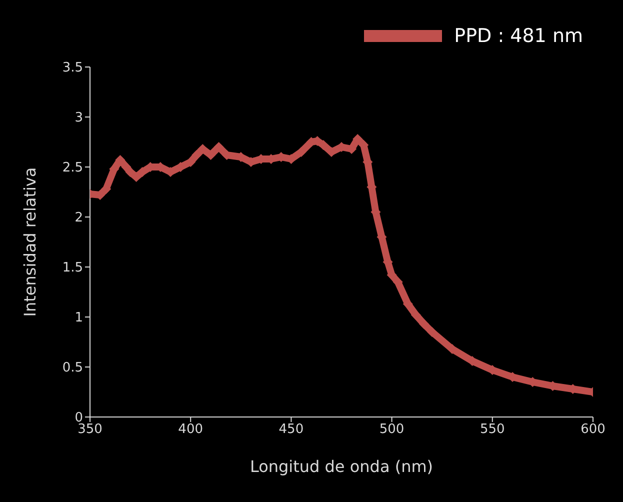  What do you see at coordinates (593, 430) in the screenshot?
I see `x-tick-label: 600` at bounding box center [593, 430].